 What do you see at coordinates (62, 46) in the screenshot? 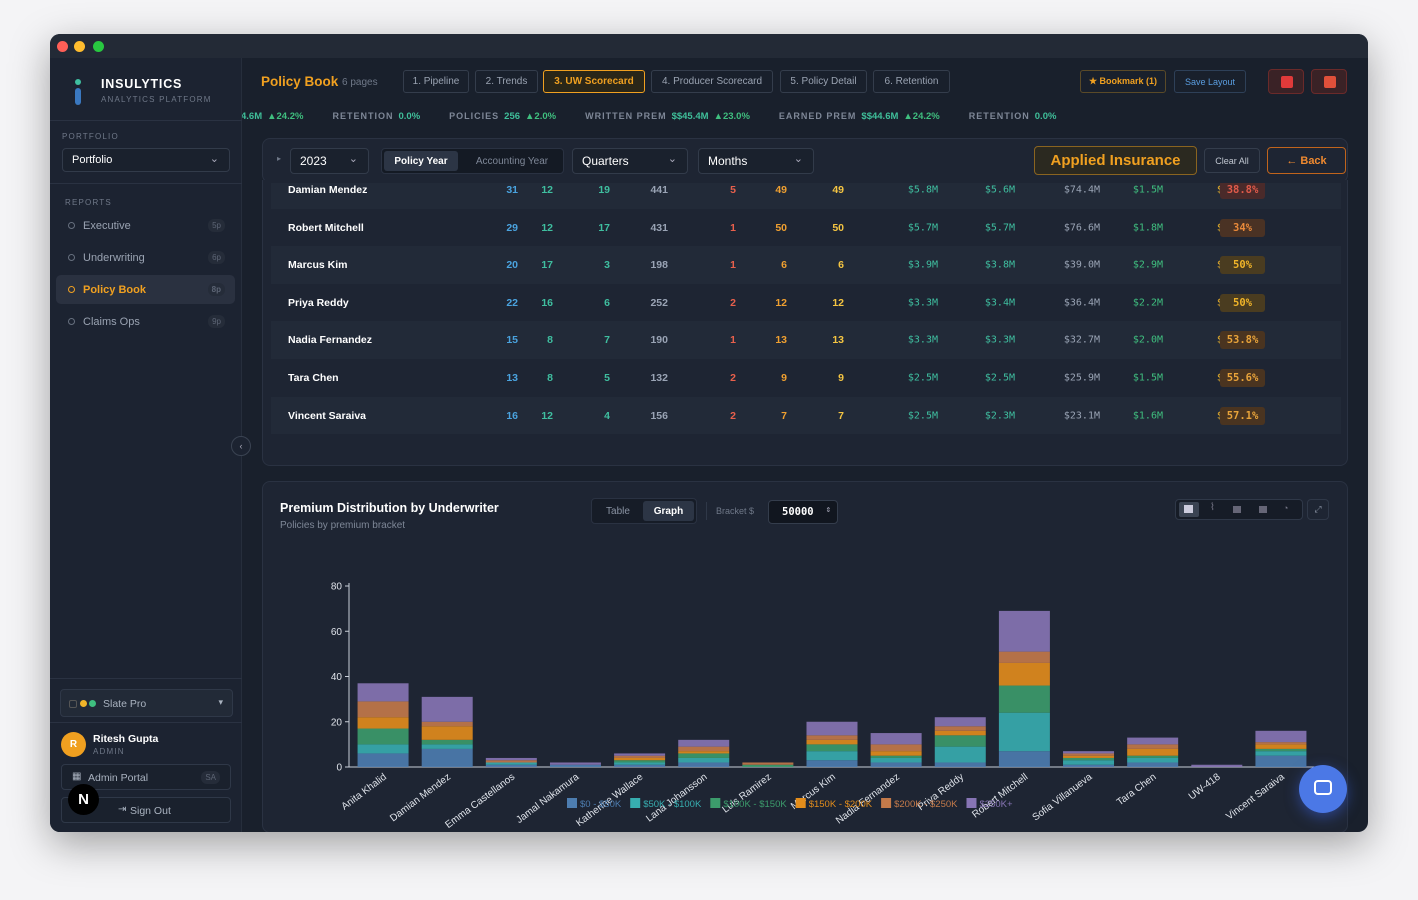
I see `close-button` at bounding box center [62, 46].